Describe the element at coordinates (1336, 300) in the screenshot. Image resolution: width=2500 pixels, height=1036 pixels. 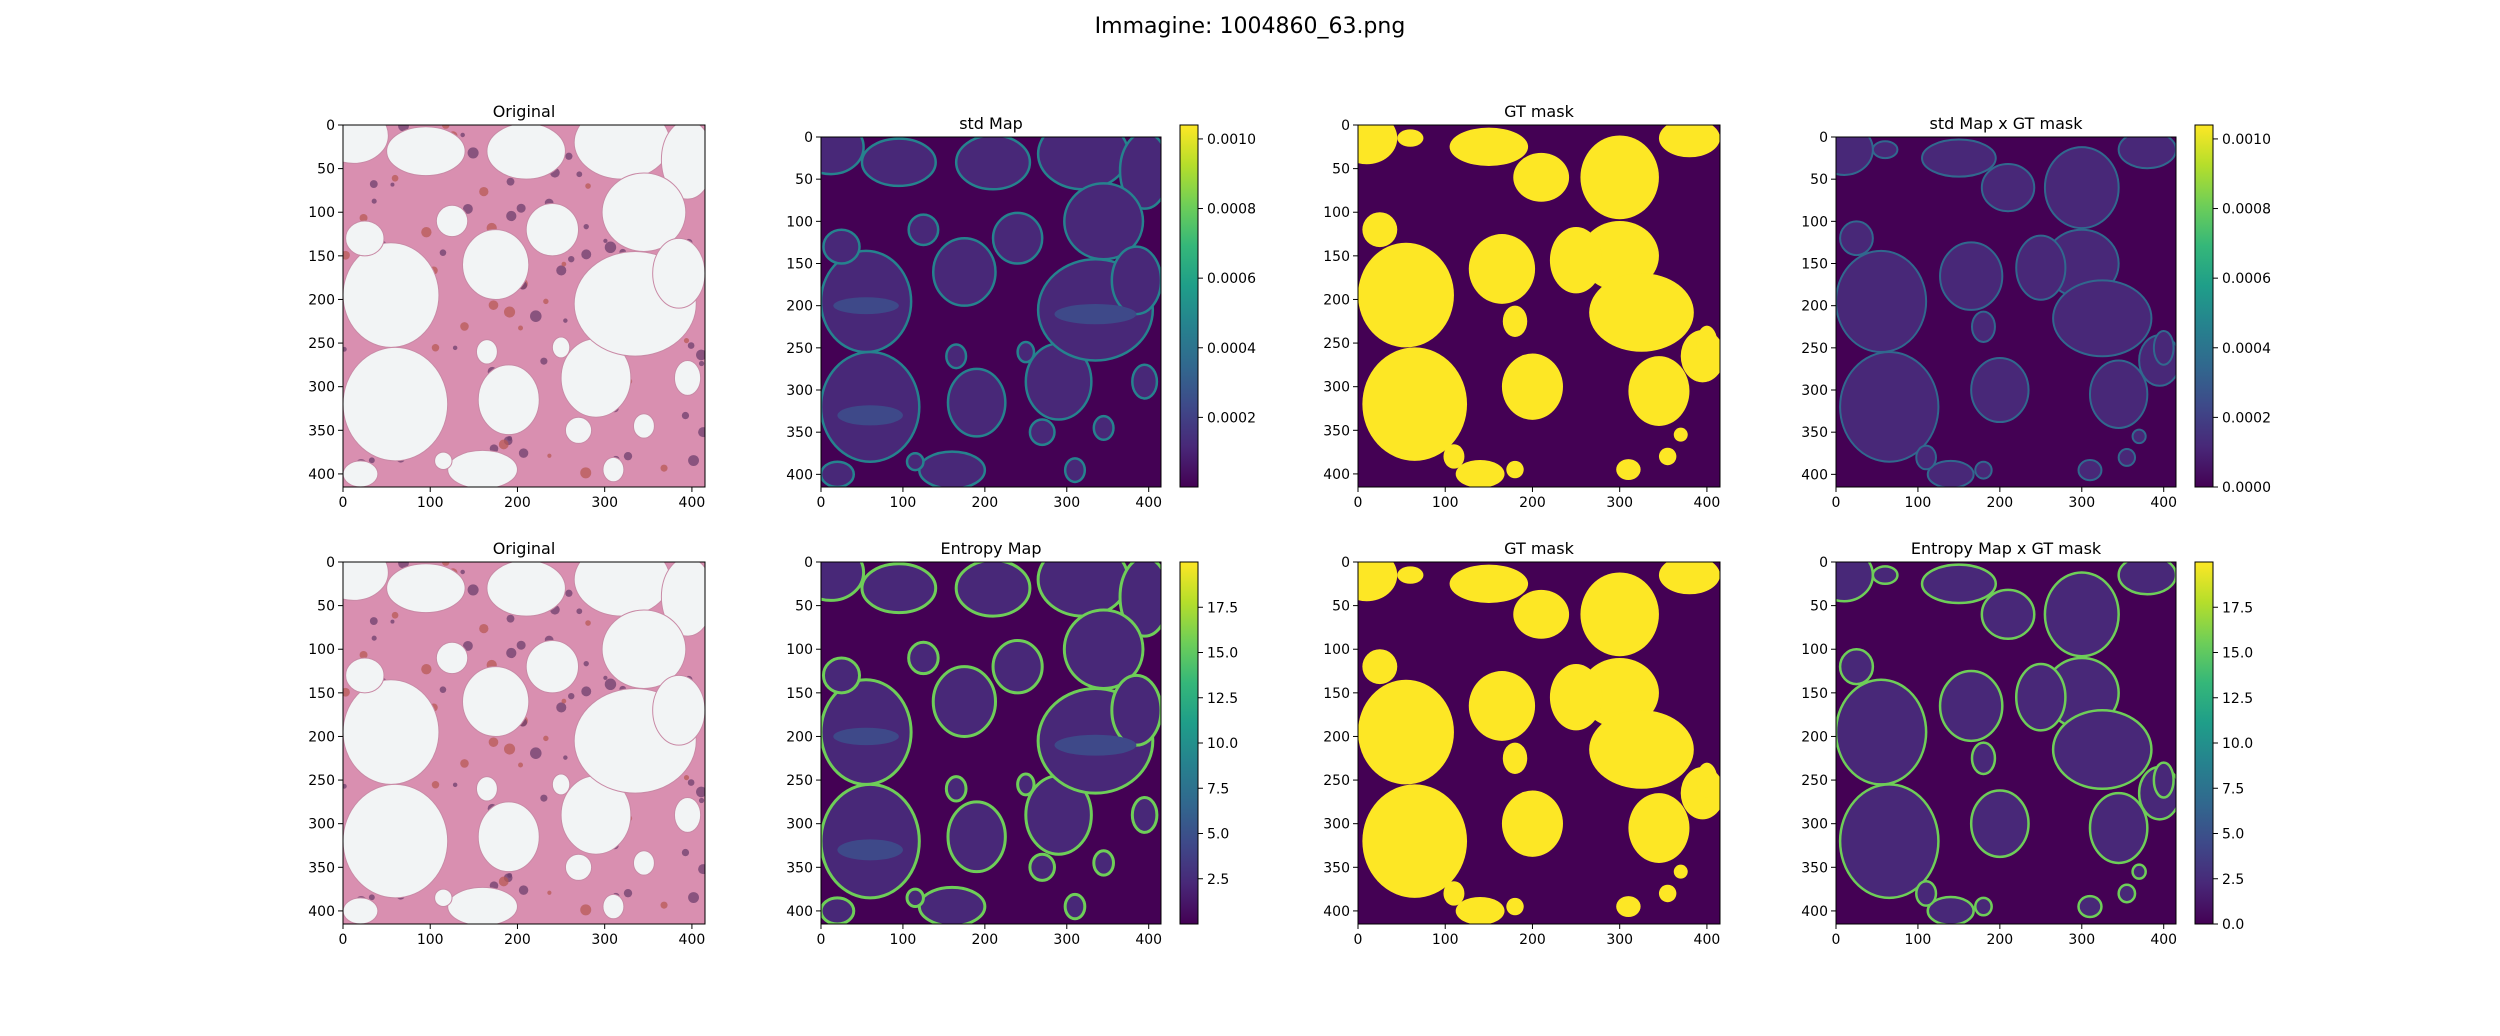
I see `y-tick-label: 200` at that location.